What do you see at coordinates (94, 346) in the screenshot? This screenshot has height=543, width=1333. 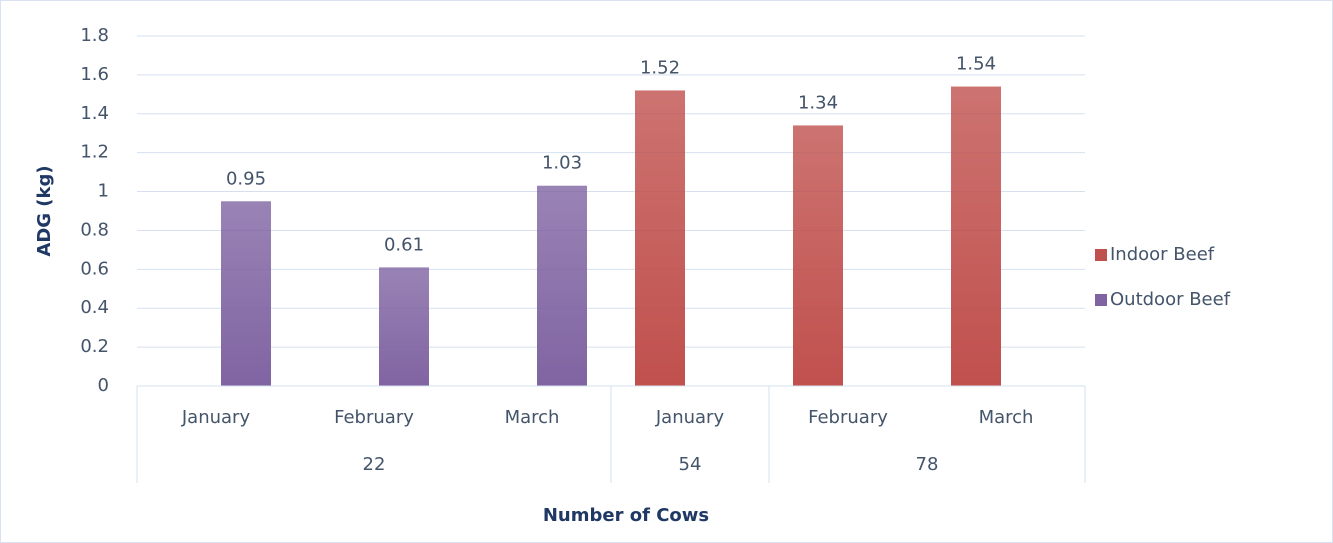 I see `y-tick-label: 0.2` at bounding box center [94, 346].